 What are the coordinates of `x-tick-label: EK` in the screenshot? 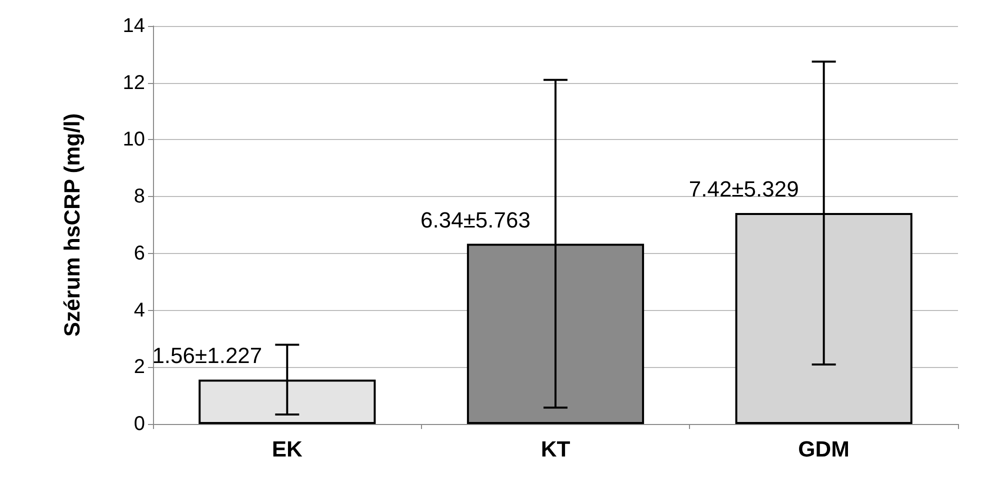 It's located at (287, 449).